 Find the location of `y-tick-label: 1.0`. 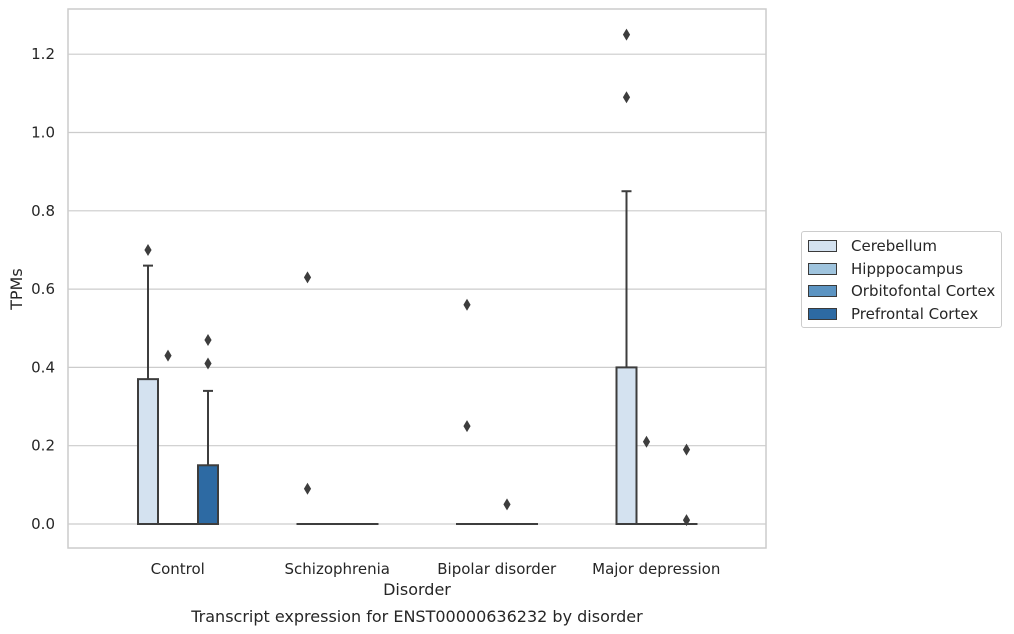

y-tick-label: 1.0 is located at coordinates (43, 133).